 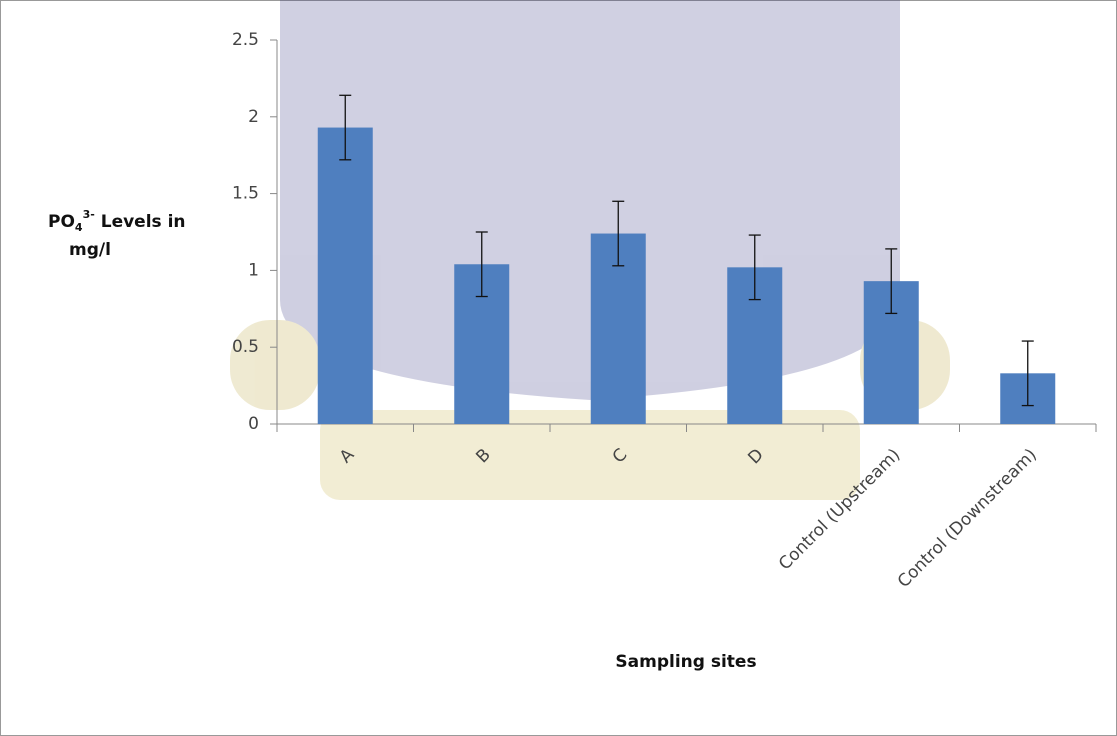 I want to click on y-axis-label: mg/l, so click(x=90, y=250).